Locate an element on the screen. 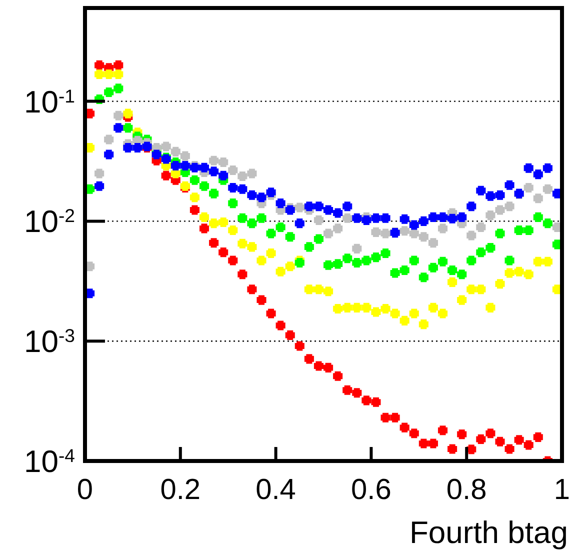 The image size is (573, 551). x-tick-label: 1 is located at coordinates (562, 490).